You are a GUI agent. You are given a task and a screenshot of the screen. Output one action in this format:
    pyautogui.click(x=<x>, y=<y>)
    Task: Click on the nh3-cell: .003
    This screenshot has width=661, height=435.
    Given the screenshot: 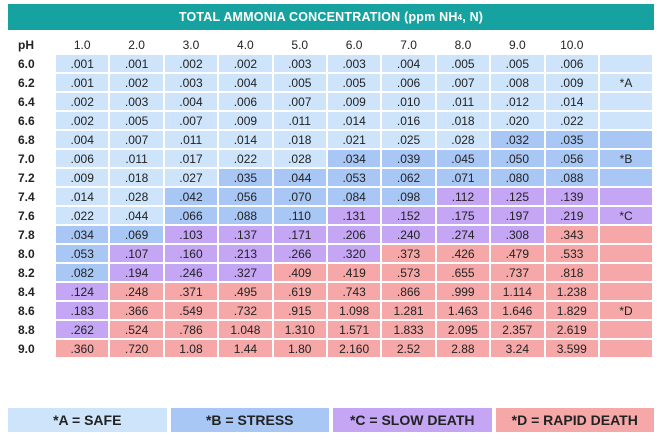 What is the action you would take?
    pyautogui.click(x=136, y=101)
    